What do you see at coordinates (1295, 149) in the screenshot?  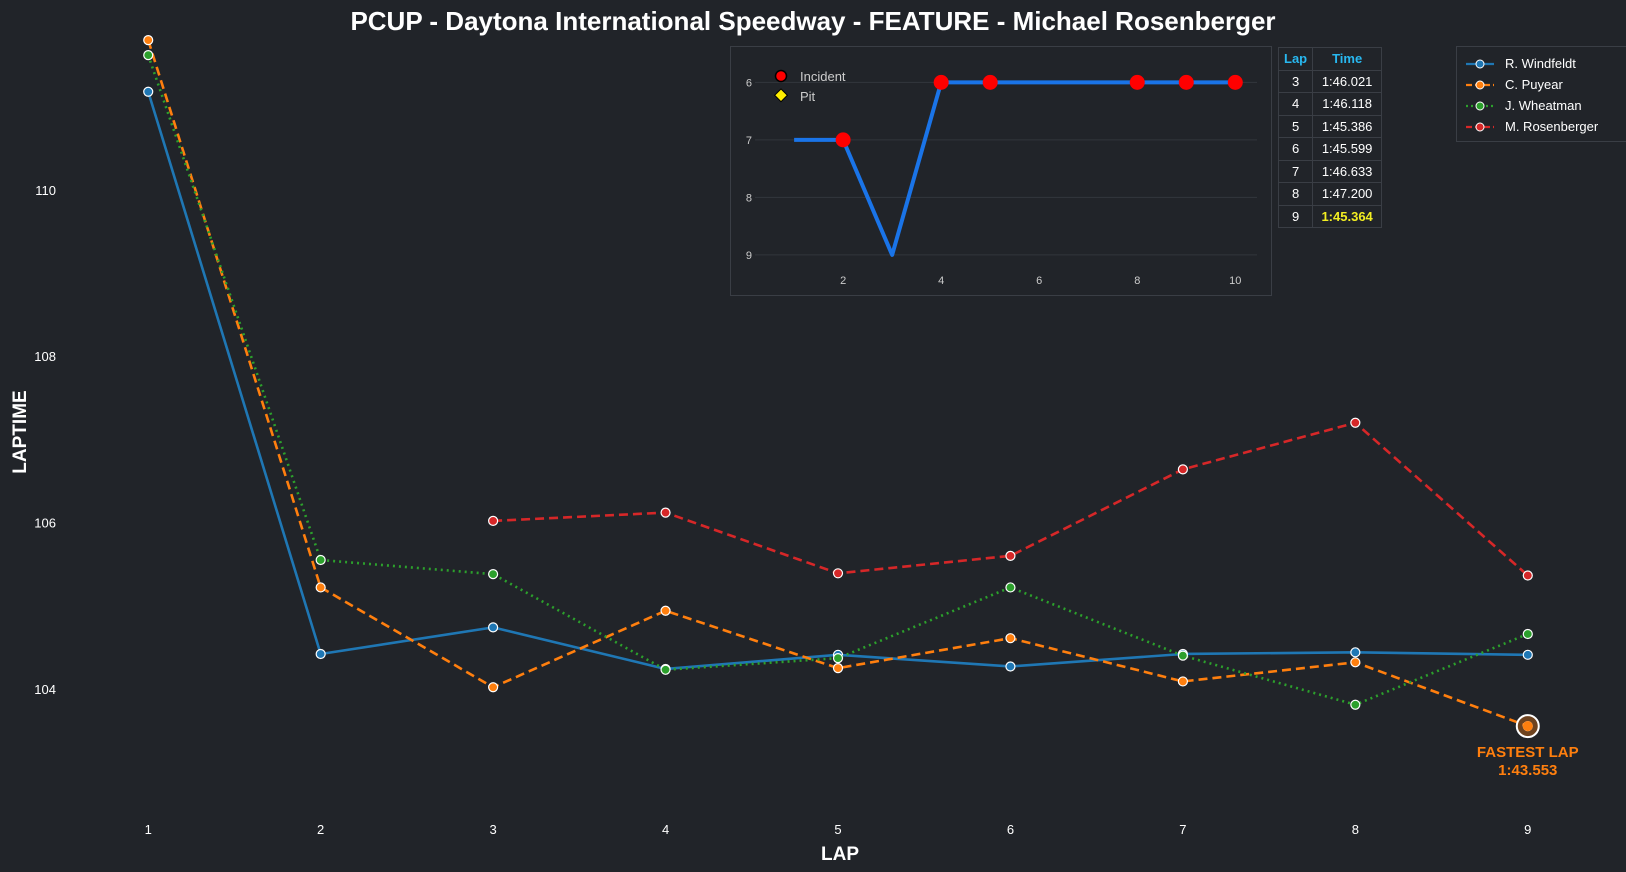 I see `lap-number-cell: 6` at bounding box center [1295, 149].